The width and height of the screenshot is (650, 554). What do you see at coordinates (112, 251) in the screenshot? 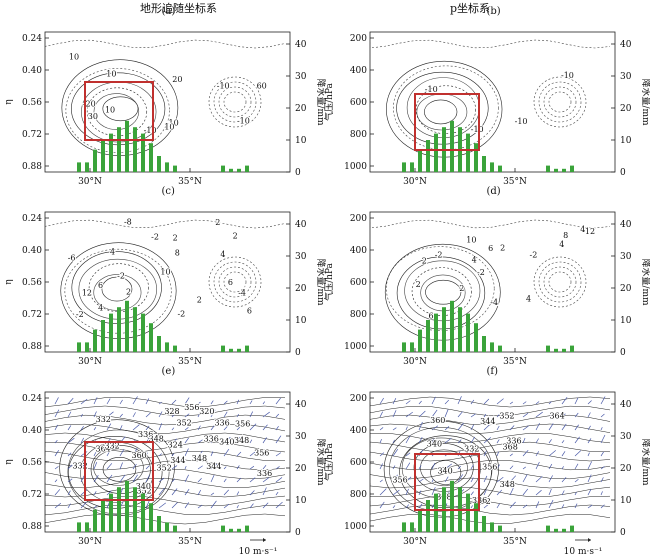
I see `contour-label: 4` at bounding box center [112, 251].